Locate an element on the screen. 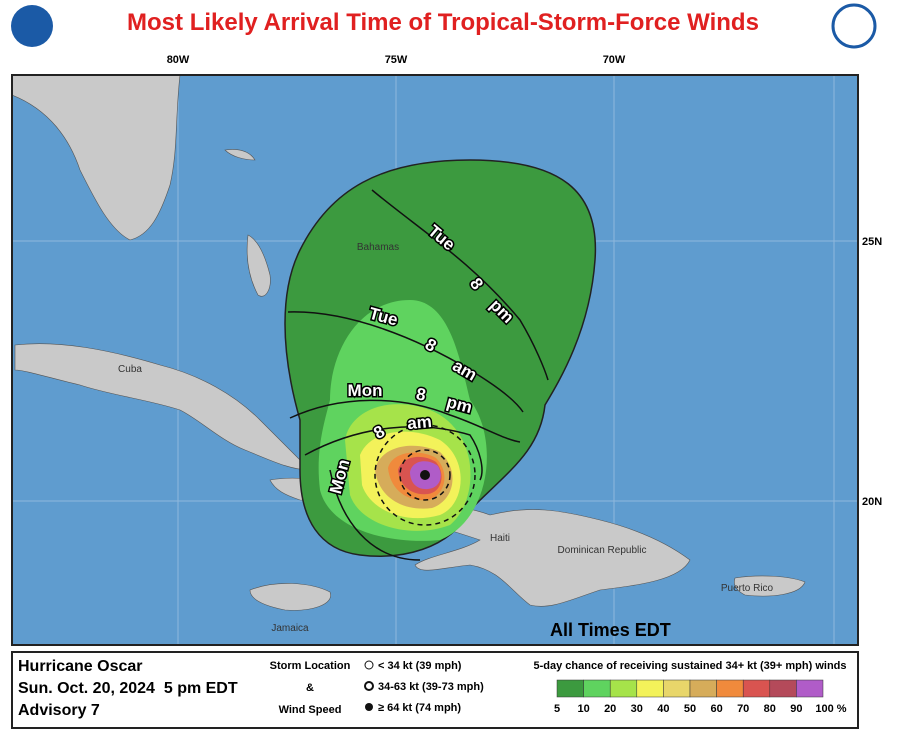 This screenshot has width=897, height=741. symbol-label: 34-63 kt (39-73 mph) is located at coordinates (431, 687).